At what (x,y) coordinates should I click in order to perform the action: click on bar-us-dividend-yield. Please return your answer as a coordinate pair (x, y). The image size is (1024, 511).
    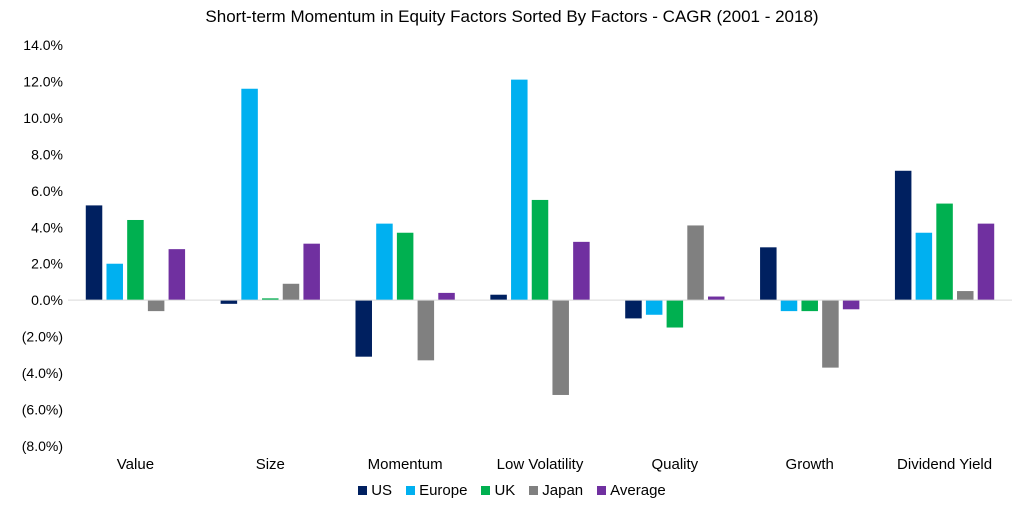
    Looking at the image, I should click on (903, 235).